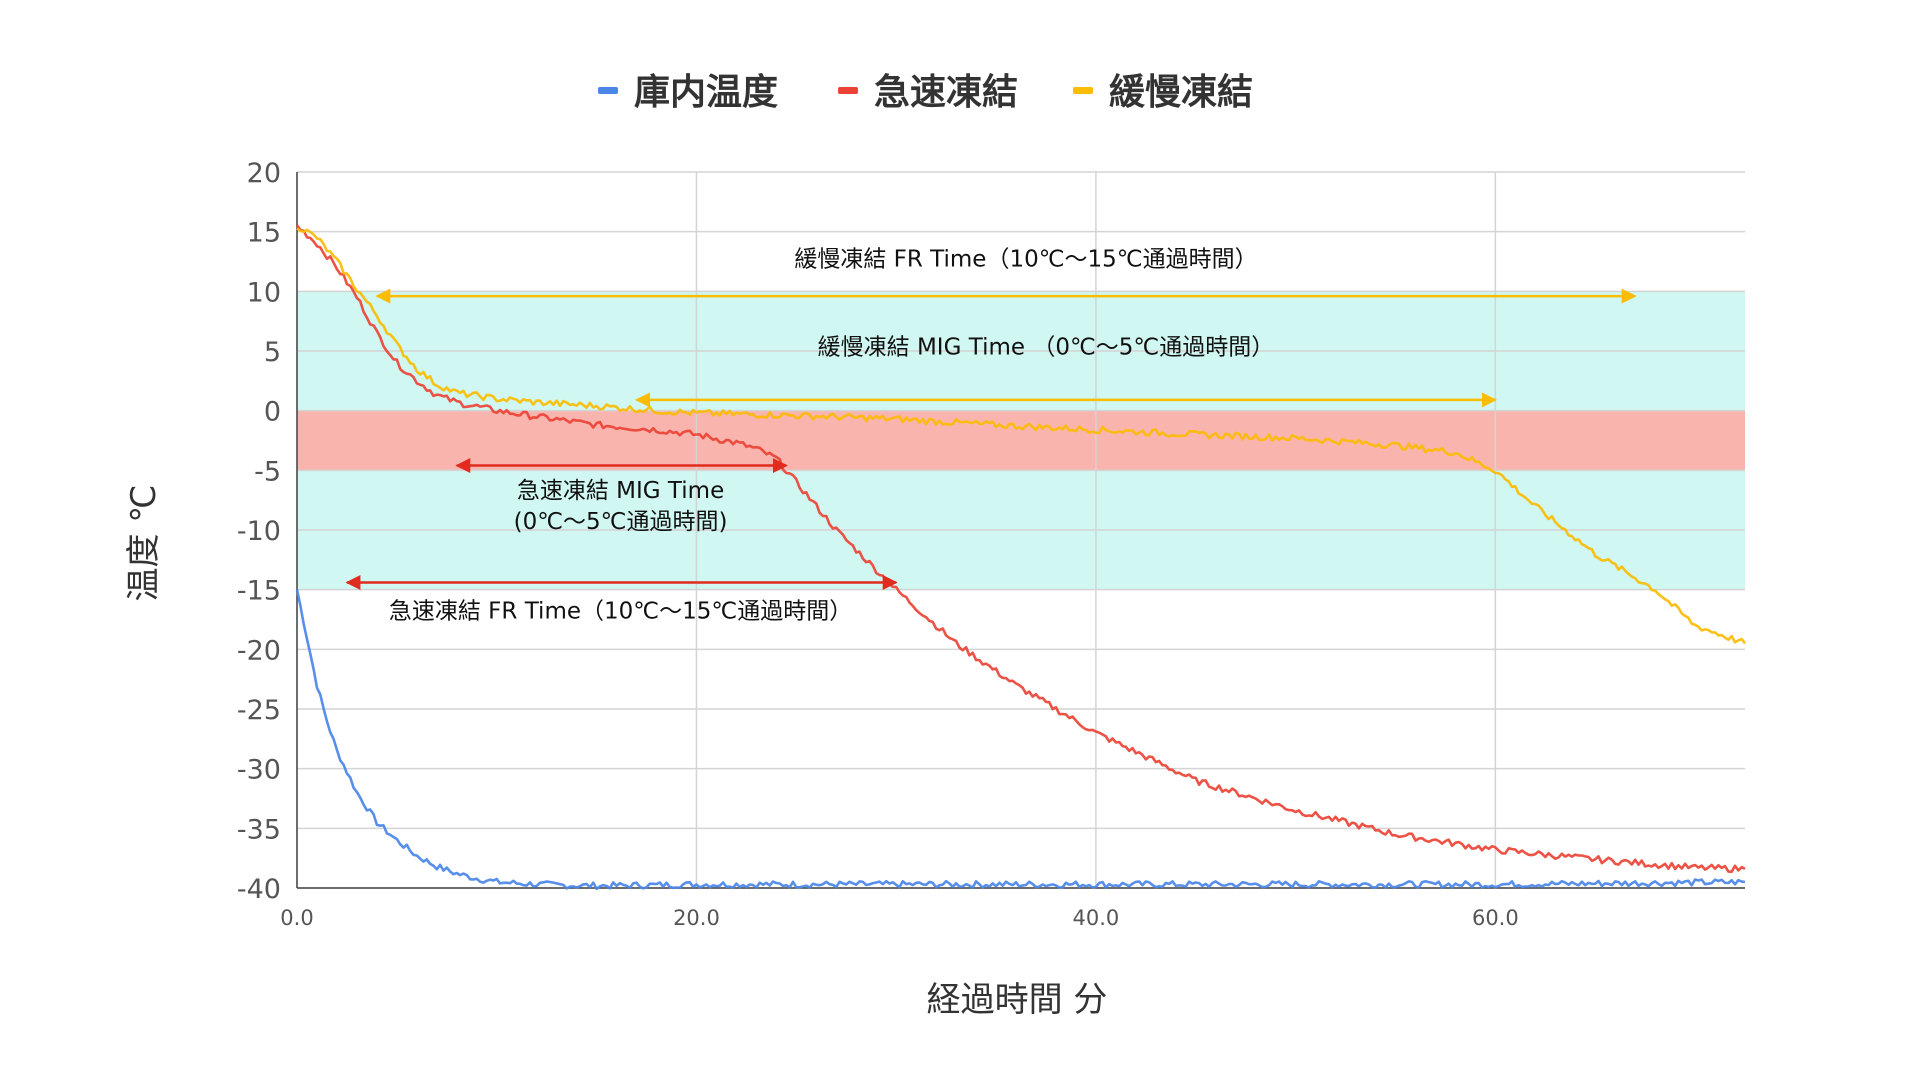  I want to click on y-tick-label: -40, so click(259, 889).